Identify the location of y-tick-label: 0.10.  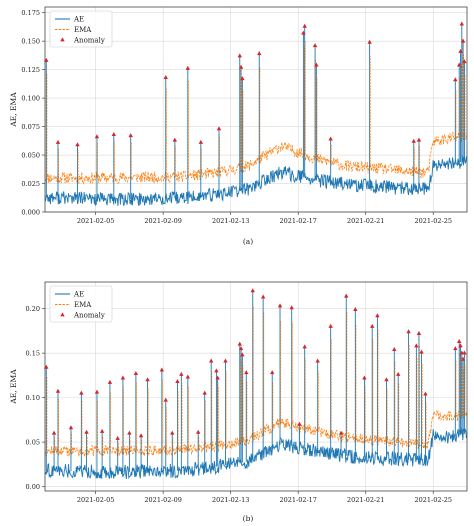
(33, 398).